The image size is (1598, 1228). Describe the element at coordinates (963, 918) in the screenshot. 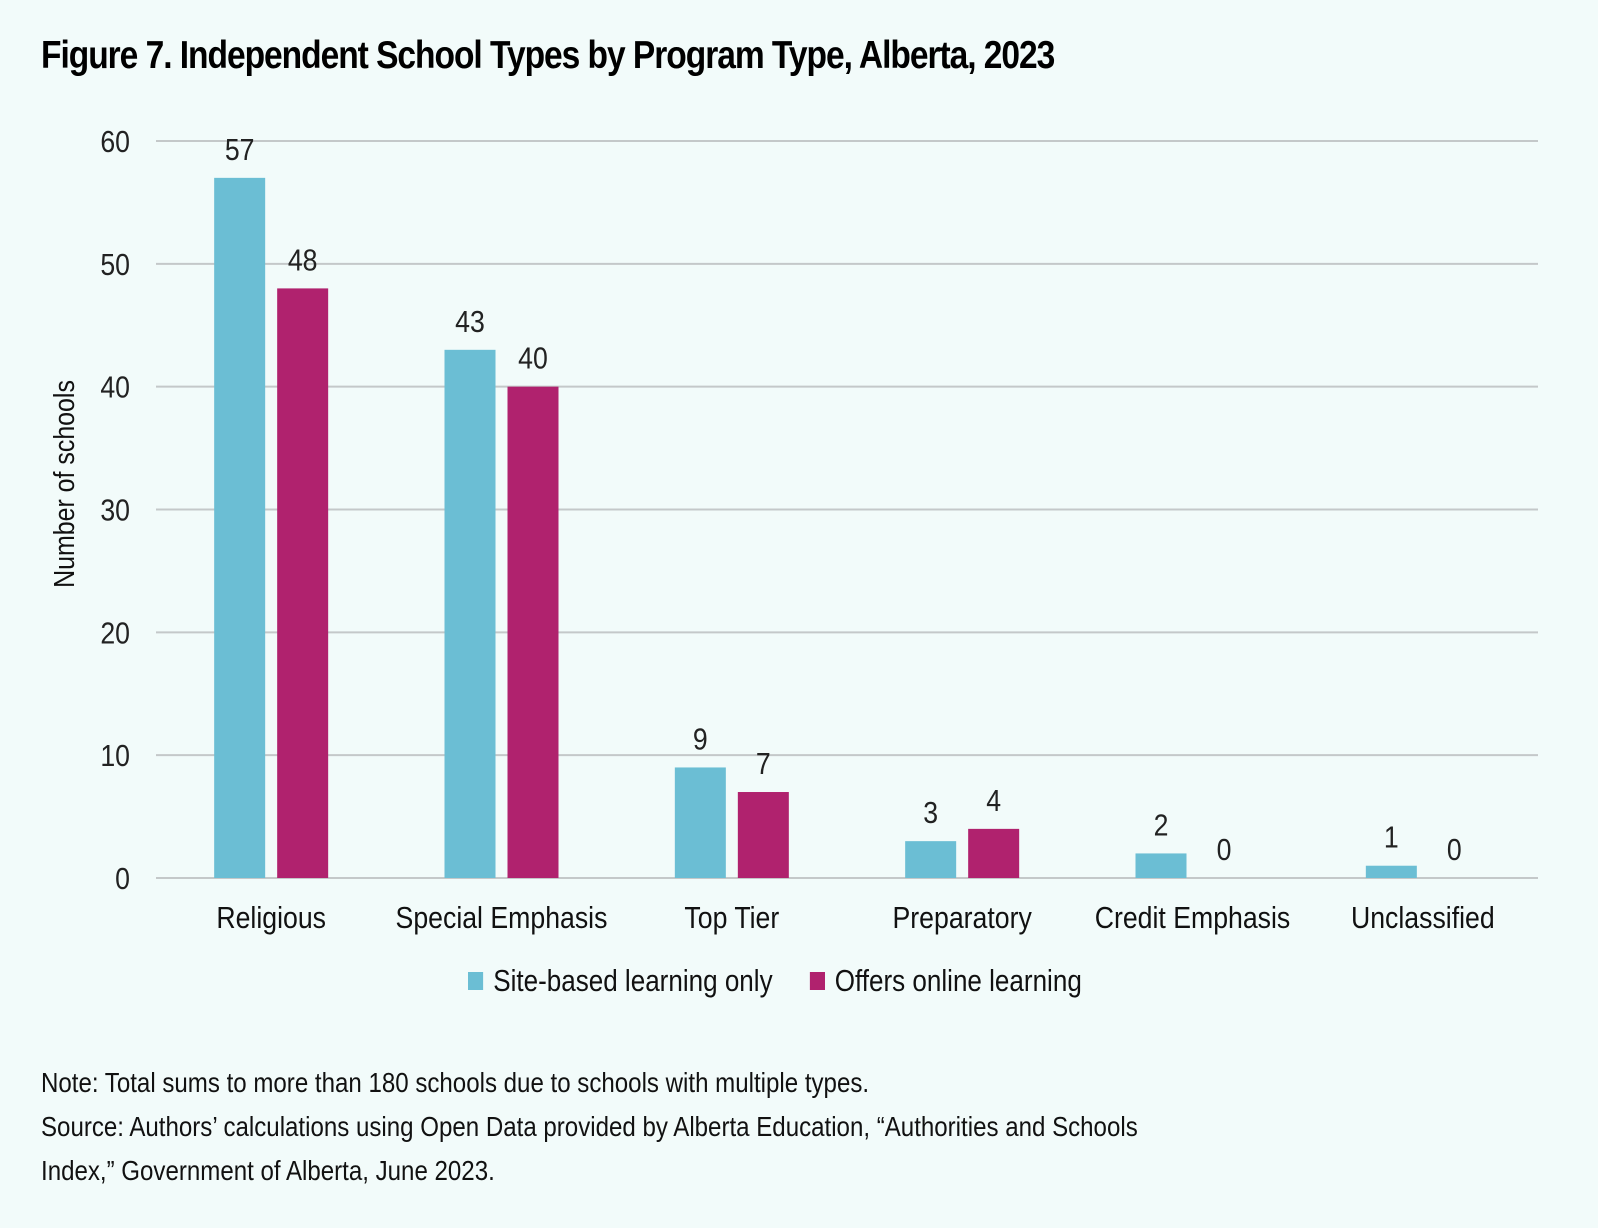

I see `x-category-label: Preparatory` at that location.